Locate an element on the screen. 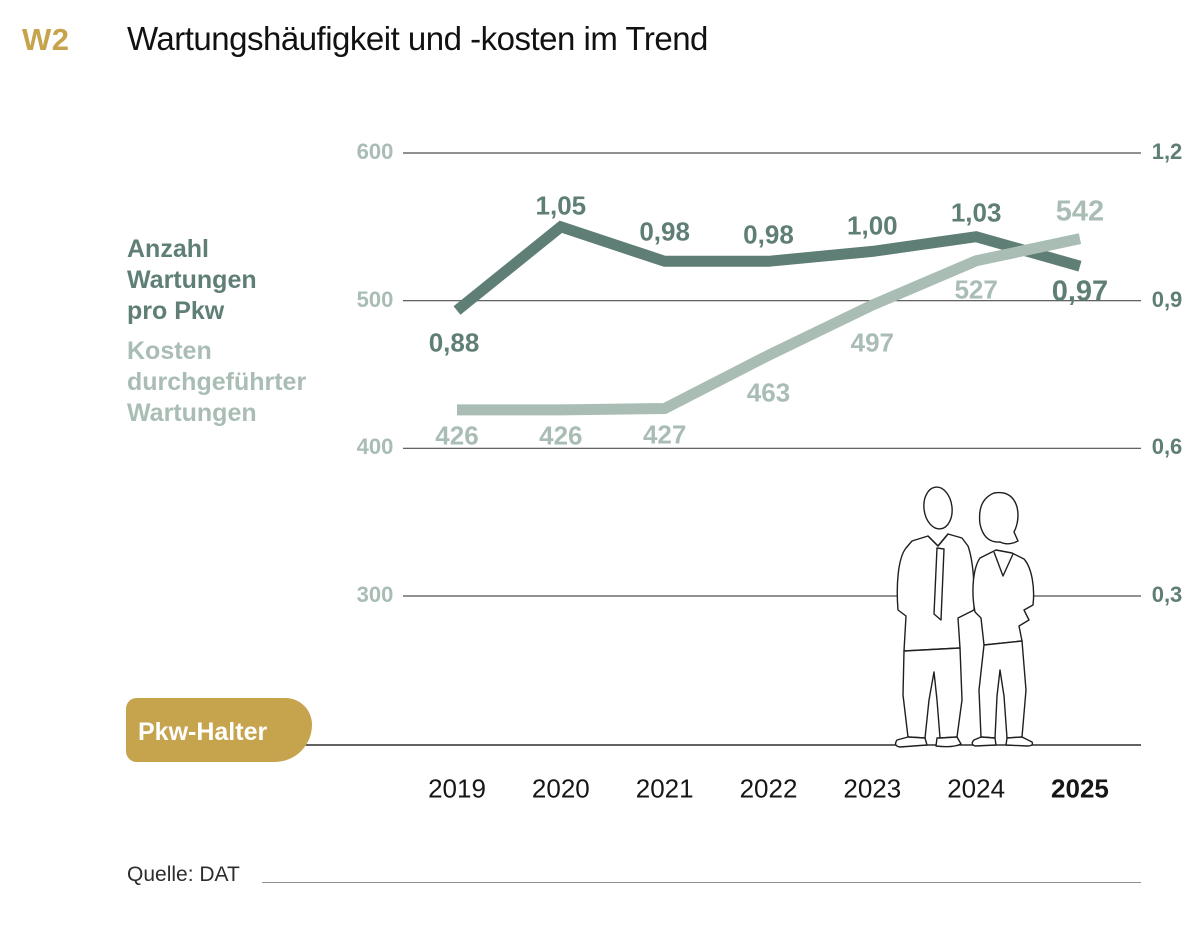  year-label: 2021 is located at coordinates (664, 788).